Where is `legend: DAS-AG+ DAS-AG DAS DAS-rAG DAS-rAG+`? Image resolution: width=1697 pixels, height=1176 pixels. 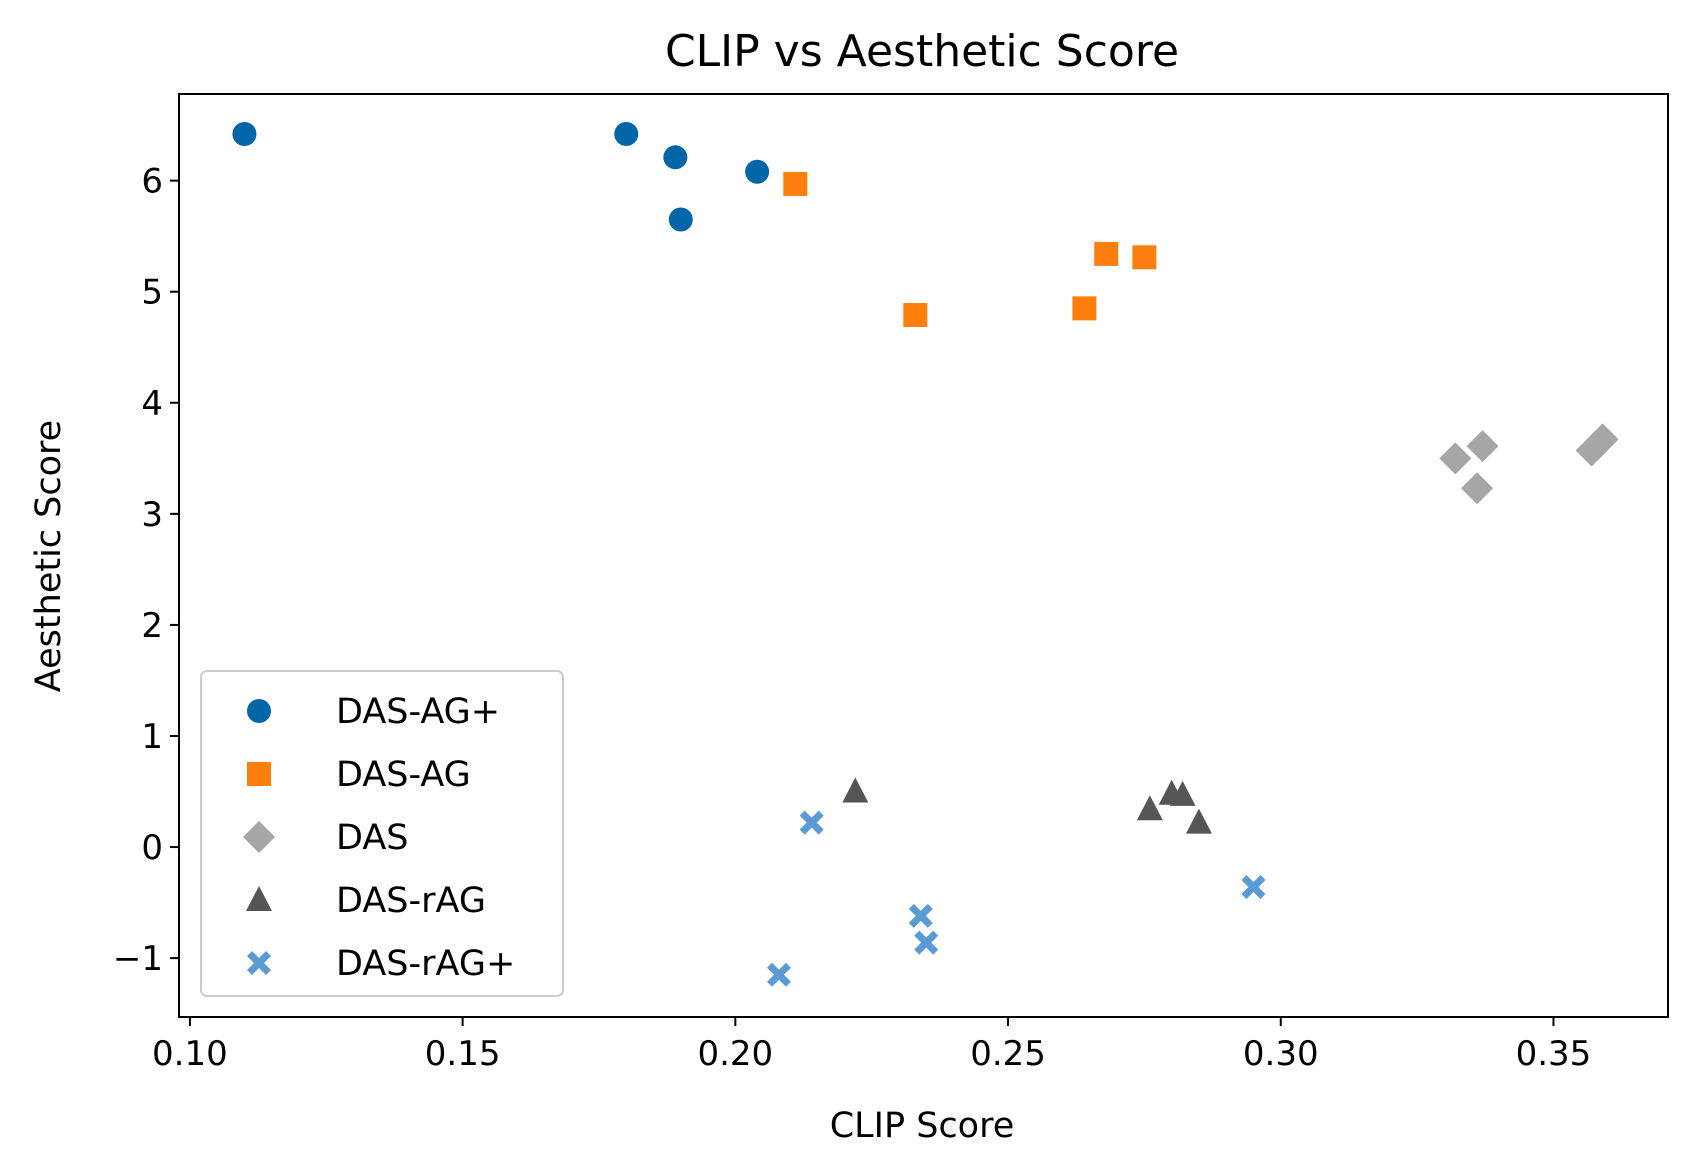
legend: DAS-AG+ DAS-AG DAS DAS-rAG DAS-rAG+ is located at coordinates (382, 833).